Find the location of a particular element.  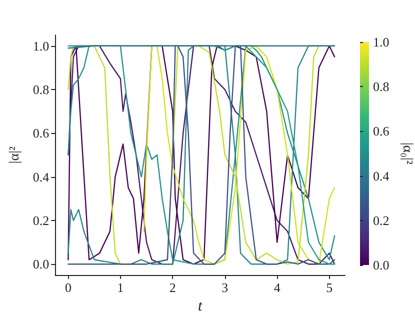

color-bar-label: 0.0 is located at coordinates (381, 265).